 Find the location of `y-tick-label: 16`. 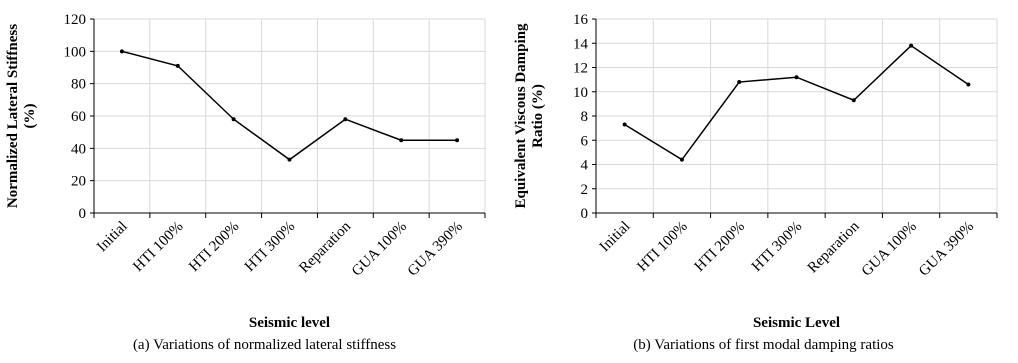

y-tick-label: 16 is located at coordinates (581, 20).